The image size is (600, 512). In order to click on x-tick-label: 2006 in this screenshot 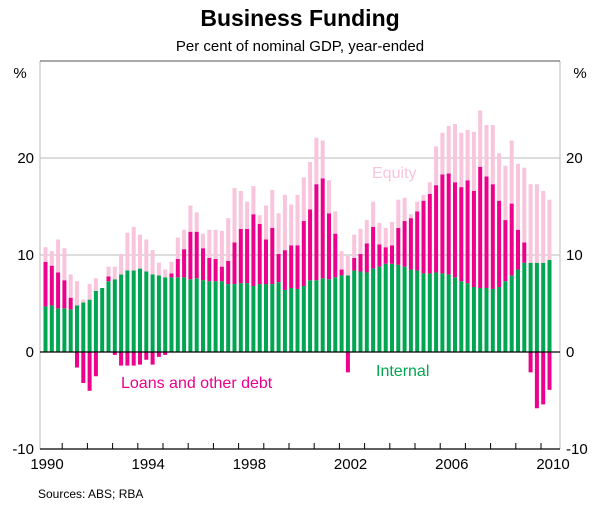, I will do `click(451, 464)`.